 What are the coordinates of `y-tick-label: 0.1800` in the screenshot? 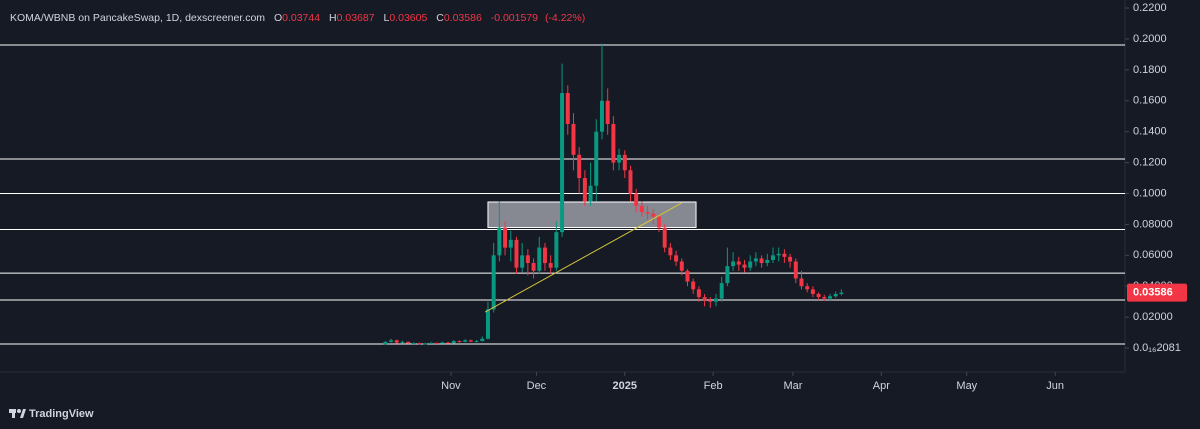 It's located at (1150, 70).